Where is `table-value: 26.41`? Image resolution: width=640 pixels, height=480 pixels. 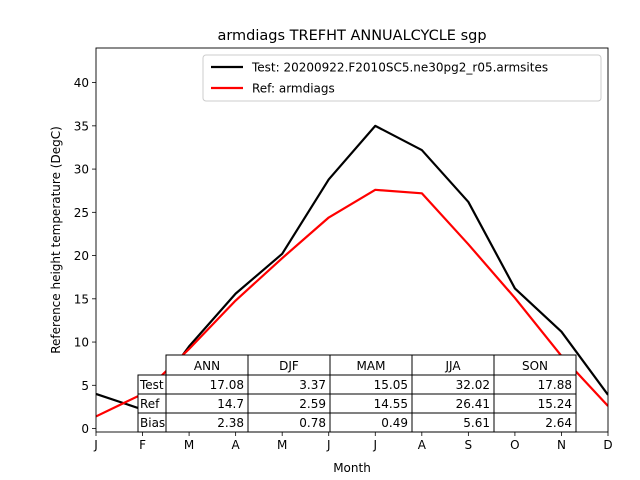 table-value: 26.41 is located at coordinates (473, 404).